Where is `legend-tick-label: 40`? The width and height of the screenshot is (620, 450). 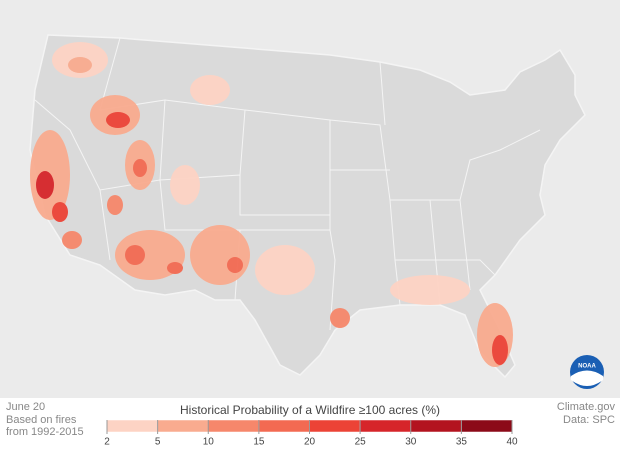
legend-tick-label: 40 is located at coordinates (512, 442).